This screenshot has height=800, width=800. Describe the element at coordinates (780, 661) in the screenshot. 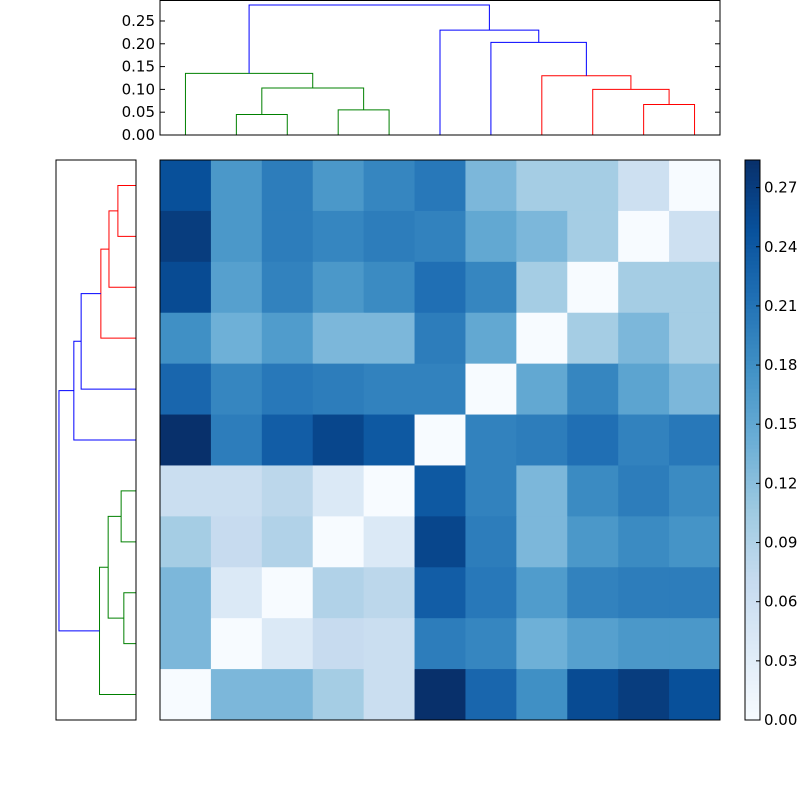

I see `colorbar-tick-label: 0.03` at that location.